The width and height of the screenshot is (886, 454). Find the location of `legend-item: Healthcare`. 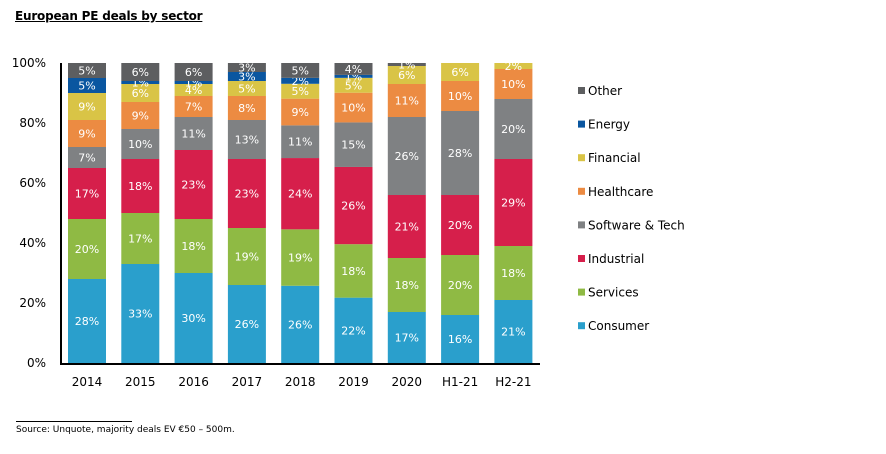

legend-item: Healthcare is located at coordinates (615, 192).